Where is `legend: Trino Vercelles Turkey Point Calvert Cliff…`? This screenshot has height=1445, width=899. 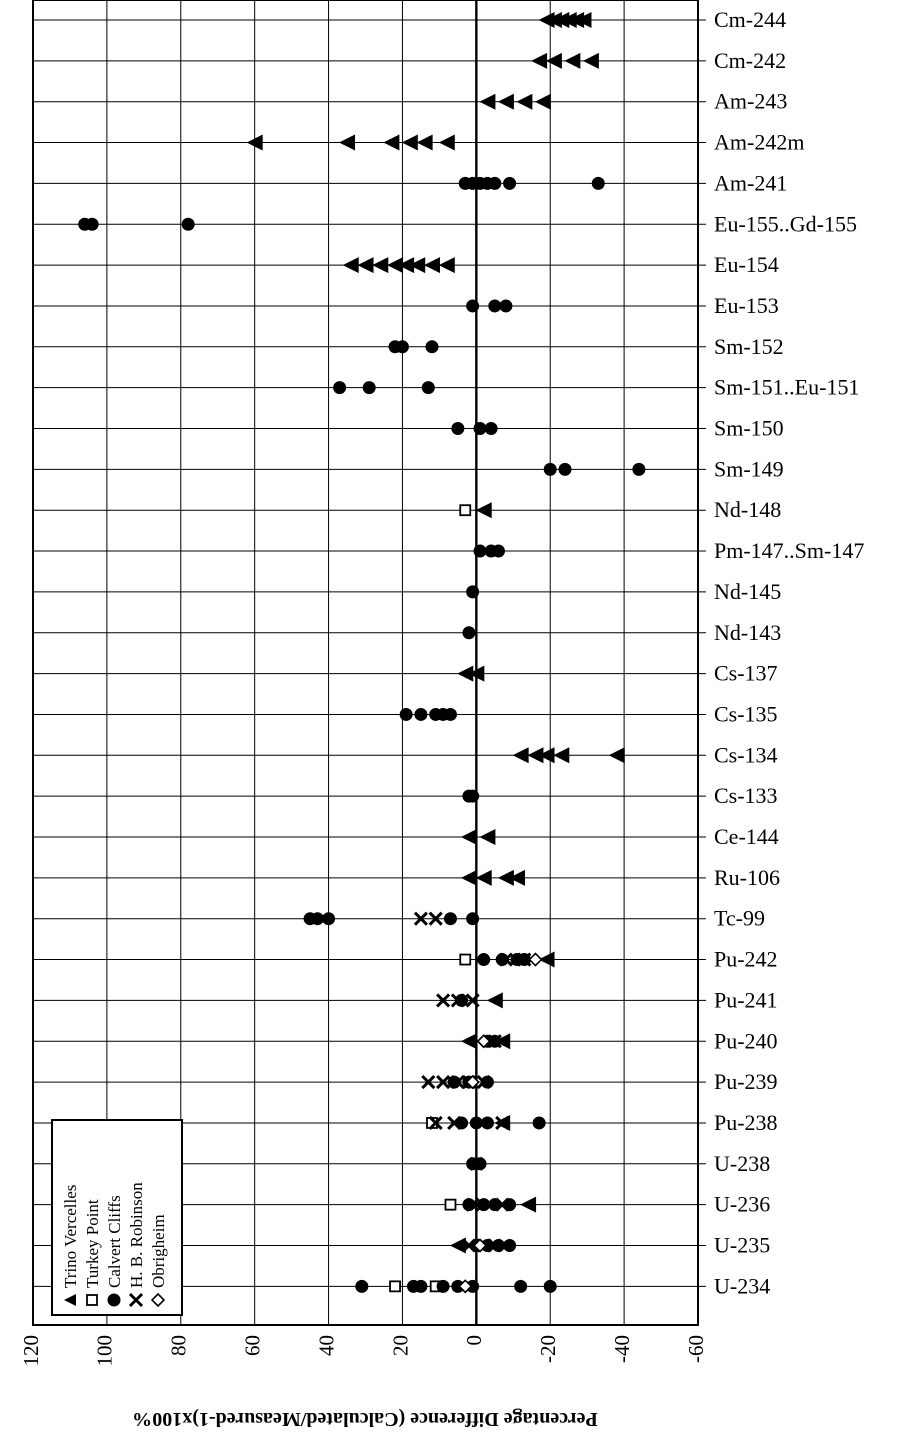
legend: Trino Vercelles Turkey Point Calvert Cliff… is located at coordinates (117, 1217).